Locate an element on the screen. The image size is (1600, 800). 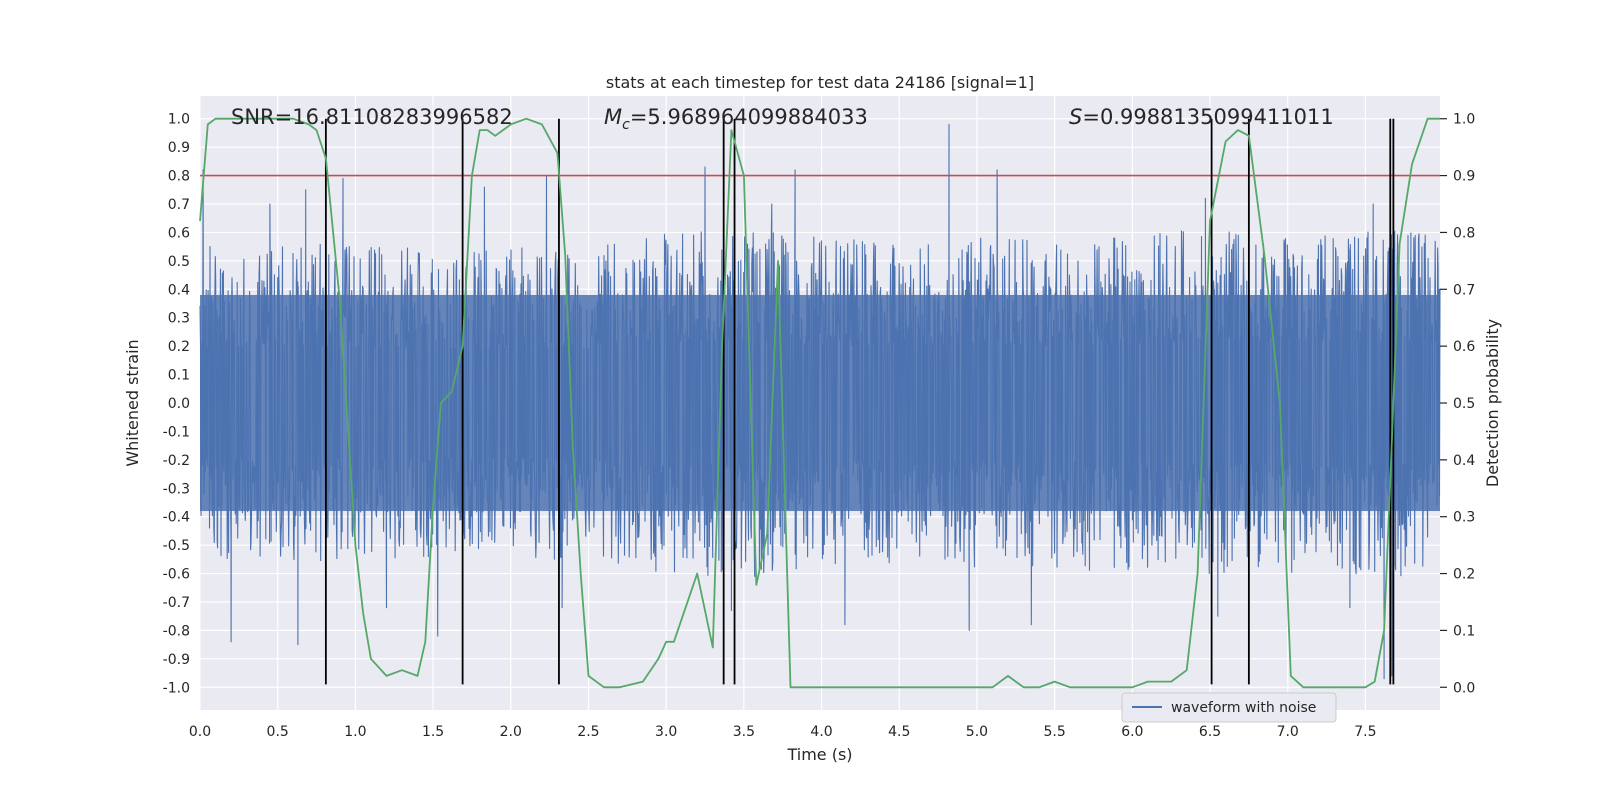
y-left-tick-label: 0.1 is located at coordinates (179, 376).